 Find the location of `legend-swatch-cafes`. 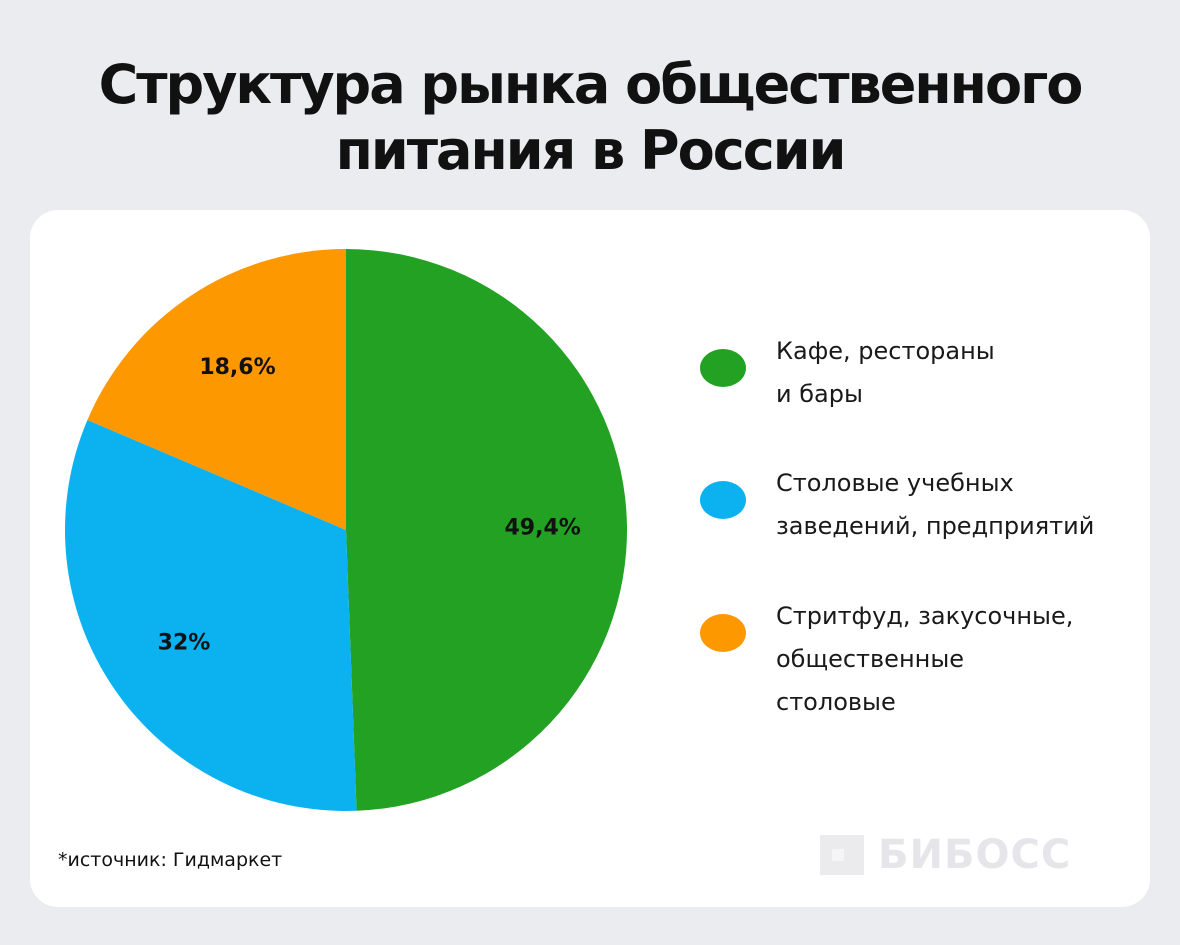

legend-swatch-cafes is located at coordinates (723, 368).